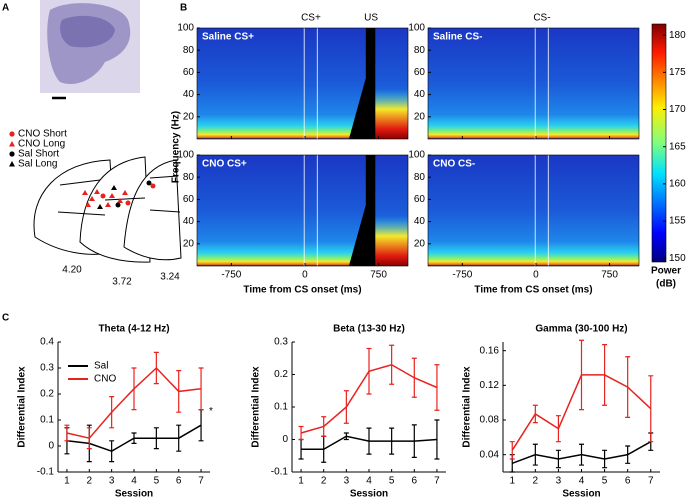 The height and width of the screenshot is (498, 688). Describe the element at coordinates (677, 146) in the screenshot. I see `colorbar-tick-label: 165` at that location.